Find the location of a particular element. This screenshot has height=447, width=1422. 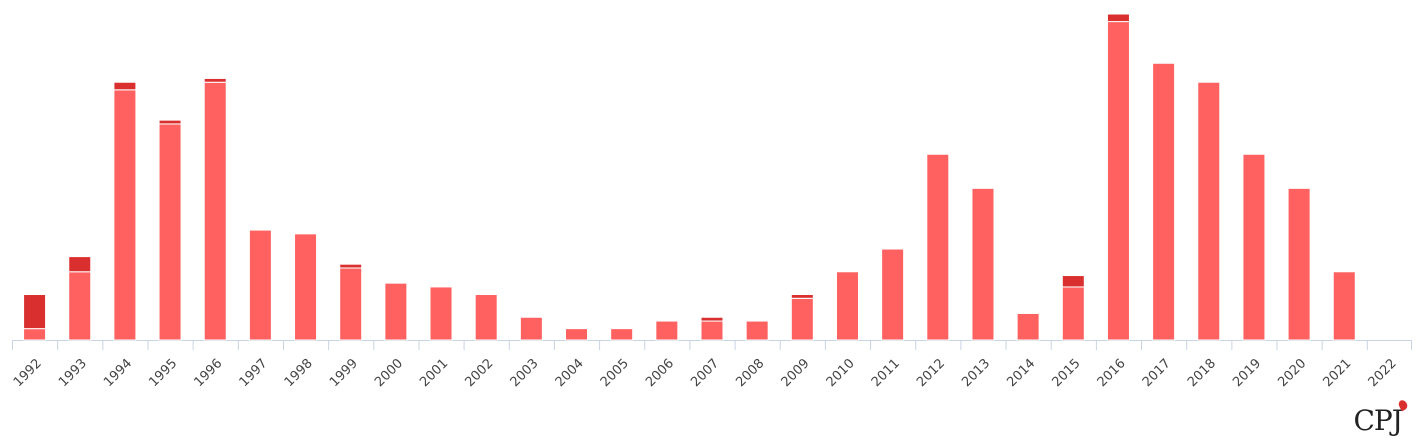

x-tick-label: 1999 is located at coordinates (344, 373).